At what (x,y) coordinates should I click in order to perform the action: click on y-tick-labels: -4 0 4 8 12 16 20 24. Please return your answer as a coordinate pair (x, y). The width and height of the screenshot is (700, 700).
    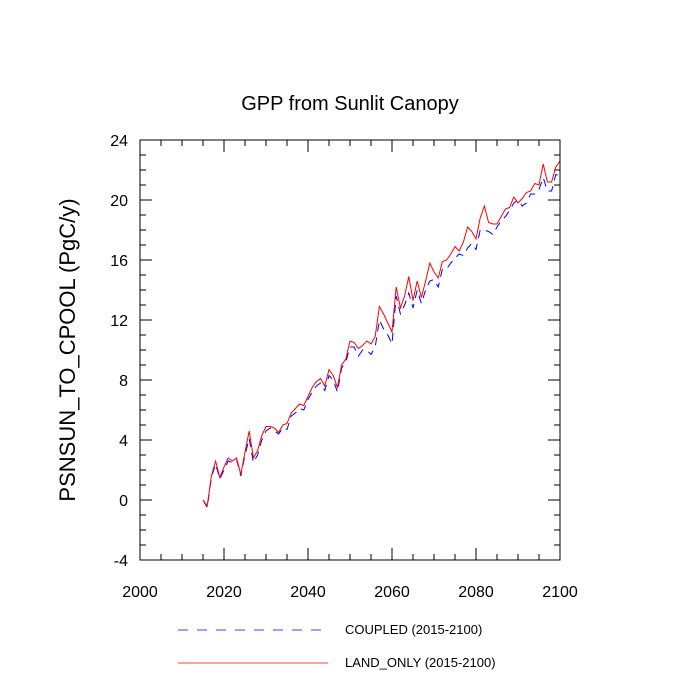
    Looking at the image, I should click on (119, 351).